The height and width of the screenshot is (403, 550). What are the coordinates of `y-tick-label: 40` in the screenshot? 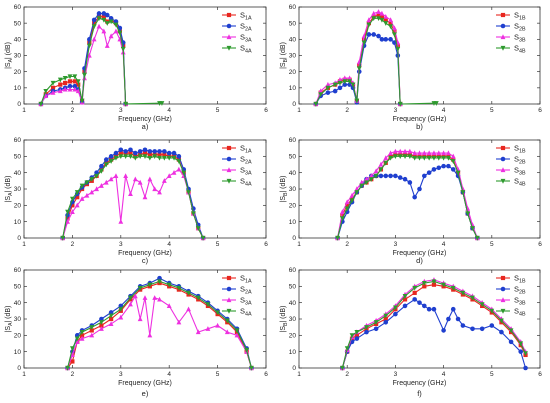 It's located at (18, 303).